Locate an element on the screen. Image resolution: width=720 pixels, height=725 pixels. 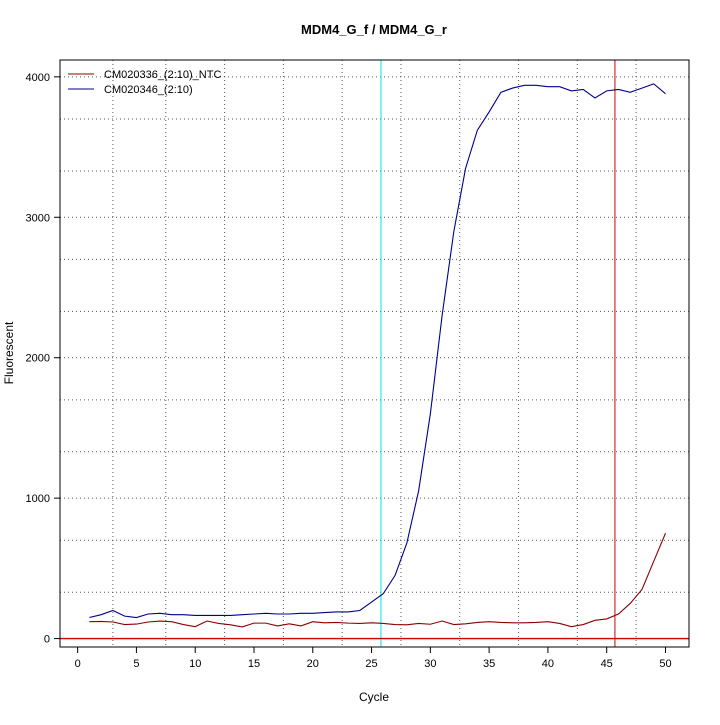
x-tick-label: 45 is located at coordinates (607, 664).